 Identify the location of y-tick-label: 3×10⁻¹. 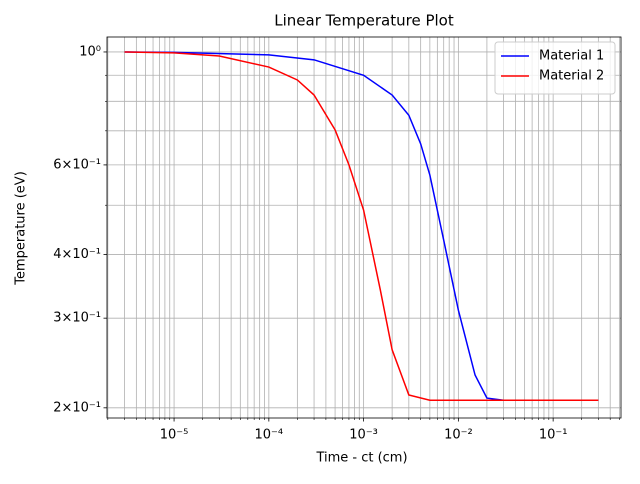
(77, 318).